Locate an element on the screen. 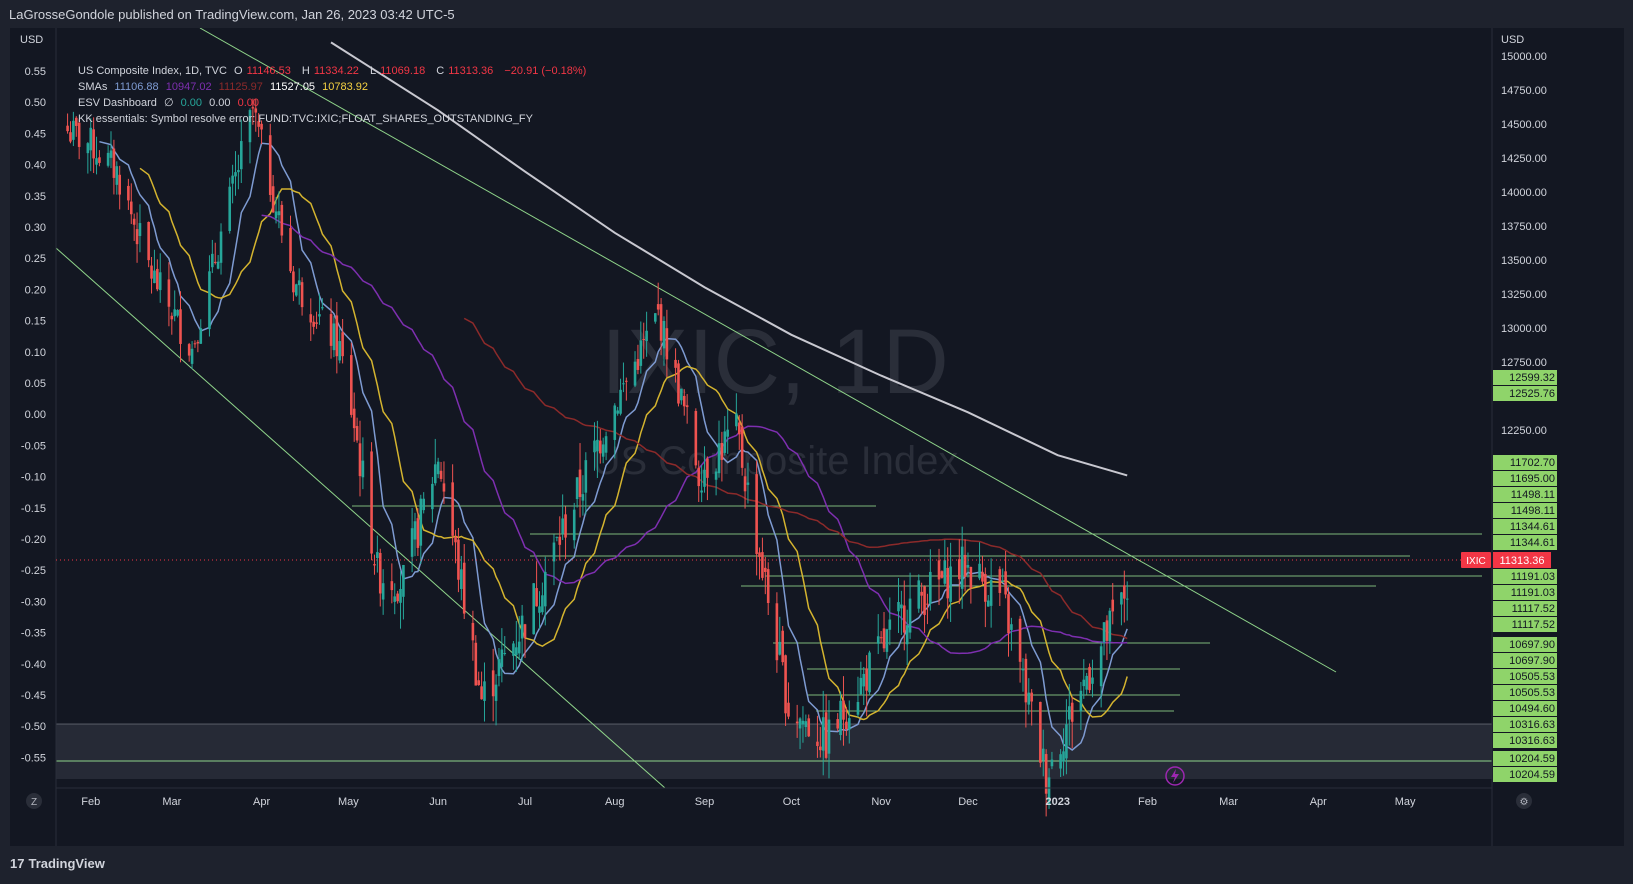 The width and height of the screenshot is (1633, 884). right-tick: 13250.00 is located at coordinates (1524, 295).